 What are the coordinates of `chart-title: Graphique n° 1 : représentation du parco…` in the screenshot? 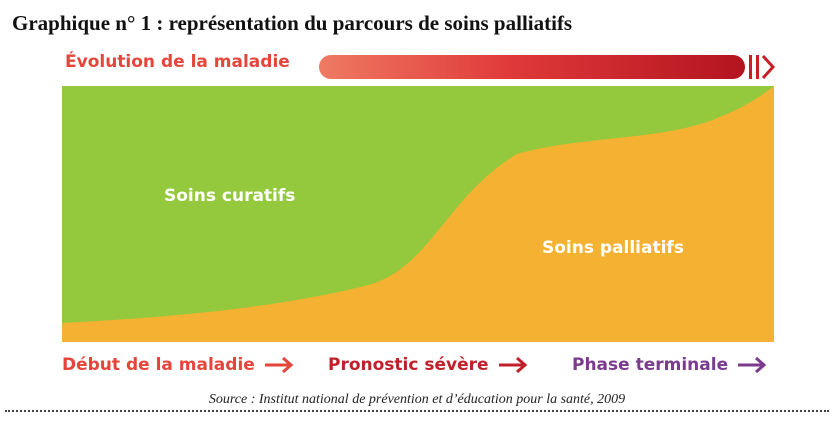 It's located at (292, 23).